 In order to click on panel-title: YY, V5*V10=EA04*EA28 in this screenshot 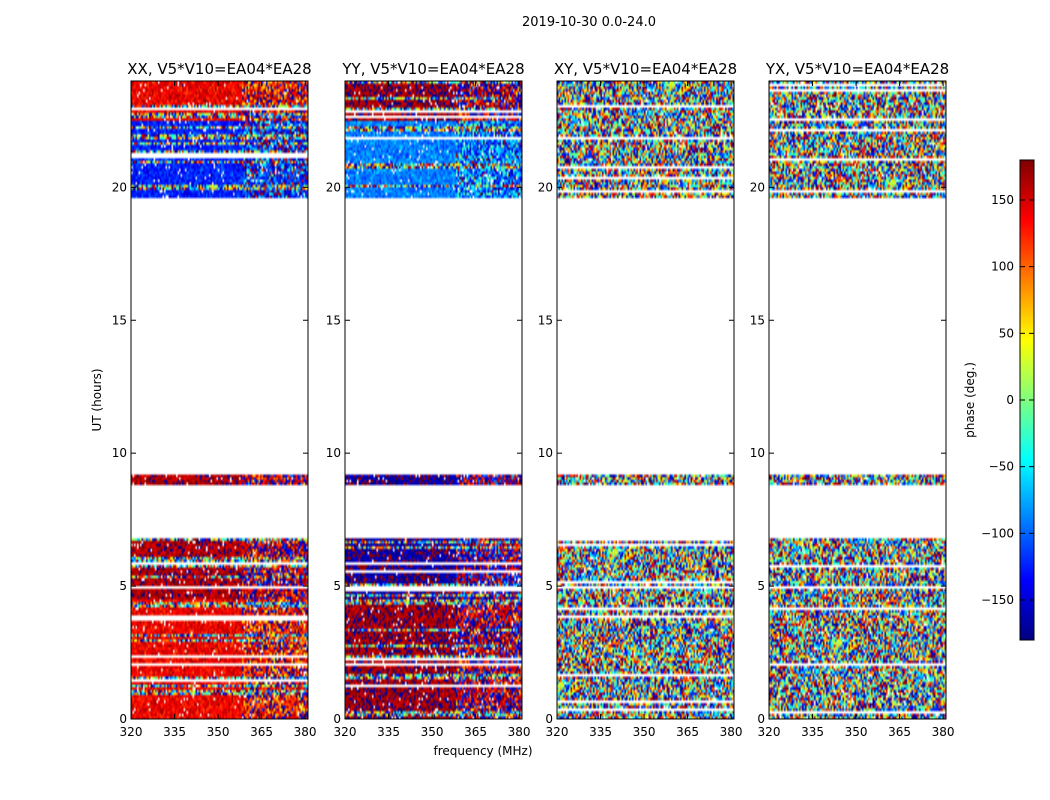, I will do `click(432, 69)`.